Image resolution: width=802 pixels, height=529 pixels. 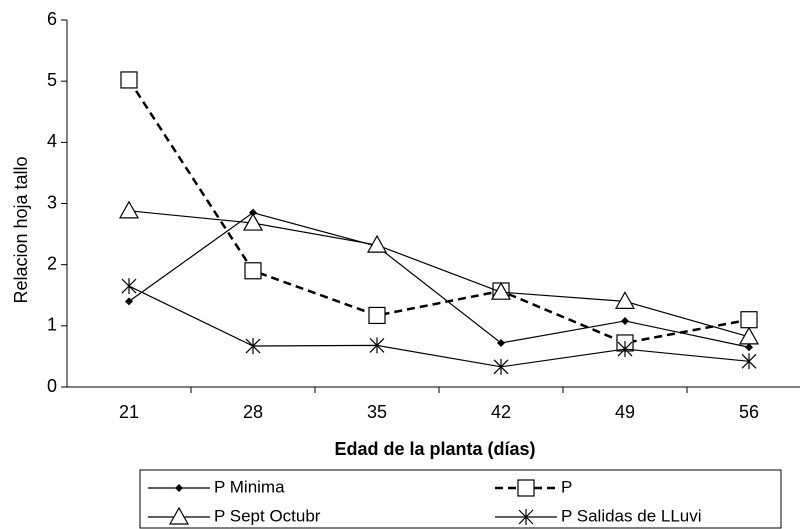 What do you see at coordinates (631, 515) in the screenshot?
I see `legend-label: P Salidas de LLuvi` at bounding box center [631, 515].